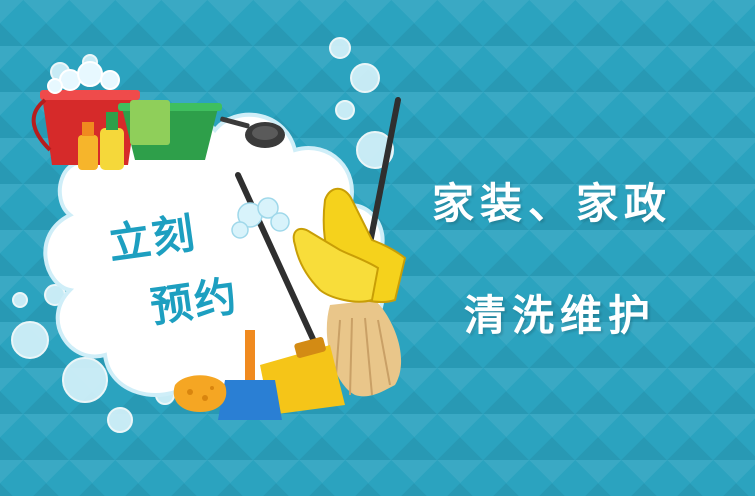 The image size is (755, 496). Describe the element at coordinates (252, 132) in the screenshot. I see `frying-pan-icon` at that location.